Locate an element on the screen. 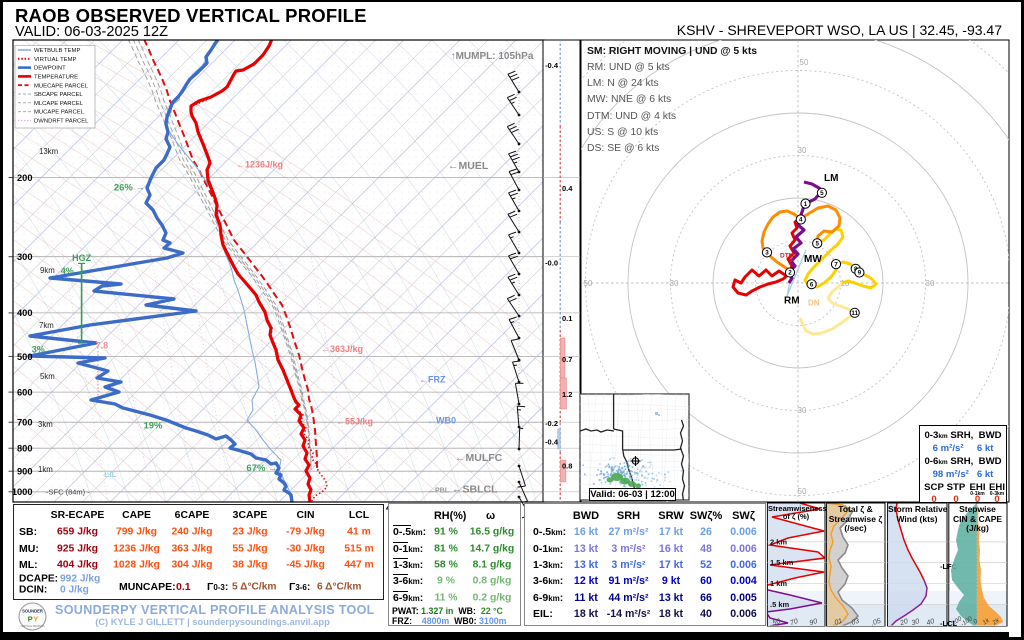 The height and width of the screenshot is (640, 1024). svg-text: 26% → is located at coordinates (129, 188).